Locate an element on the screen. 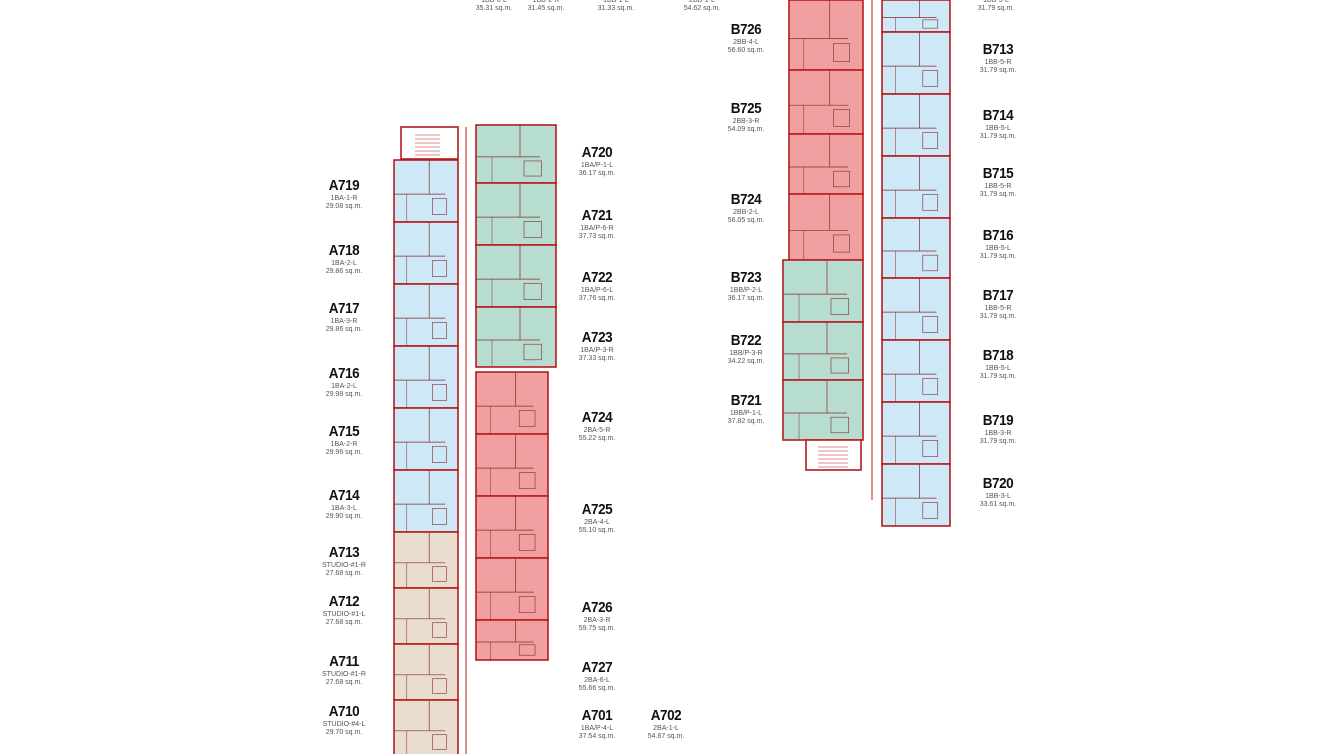 This screenshot has height=754, width=1342. unit-type: 2BA-1-L is located at coordinates (666, 728).